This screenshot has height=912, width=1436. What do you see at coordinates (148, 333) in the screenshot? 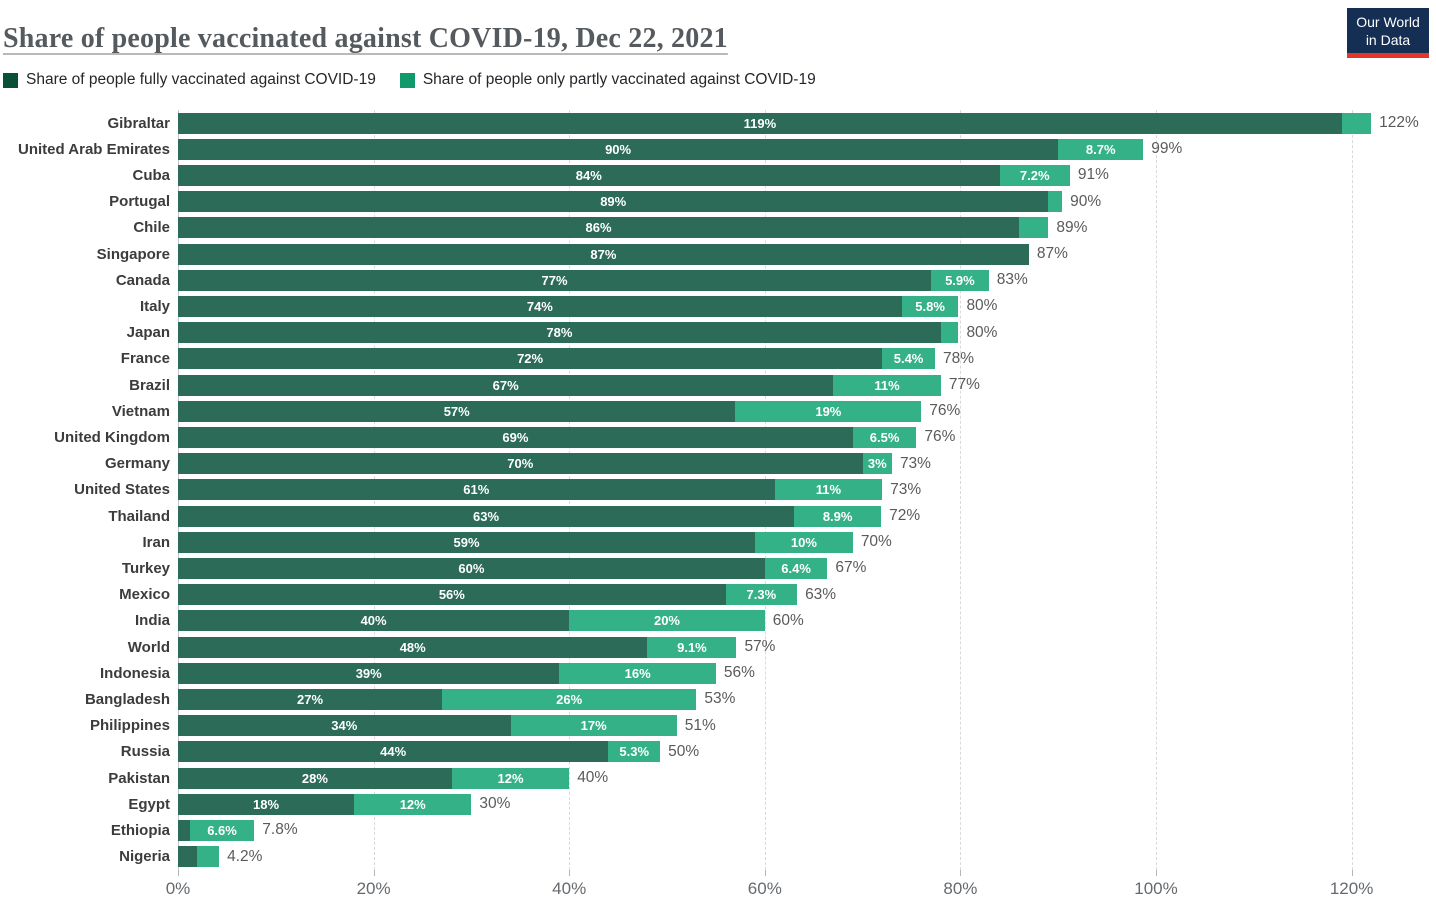
I see `country-label: Japan` at bounding box center [148, 333].